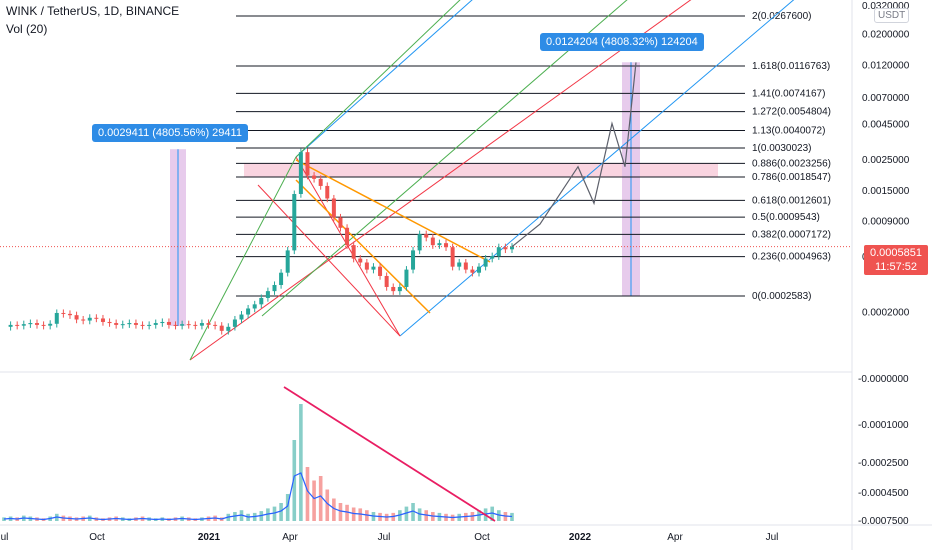 This screenshot has height=550, width=932. Describe the element at coordinates (886, 35) in the screenshot. I see `price-tick-label: 0.0200000` at that location.